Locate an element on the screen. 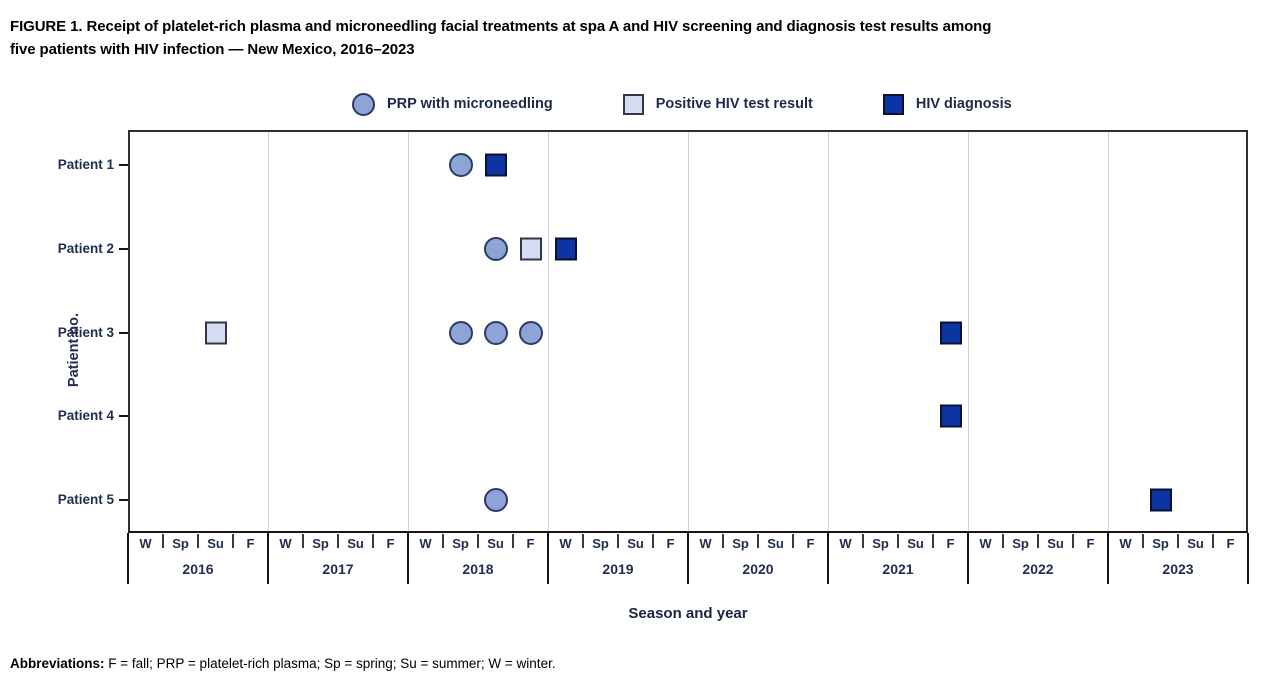 This screenshot has width=1280, height=690. legend-diagnosis-square-icon is located at coordinates (893, 104).